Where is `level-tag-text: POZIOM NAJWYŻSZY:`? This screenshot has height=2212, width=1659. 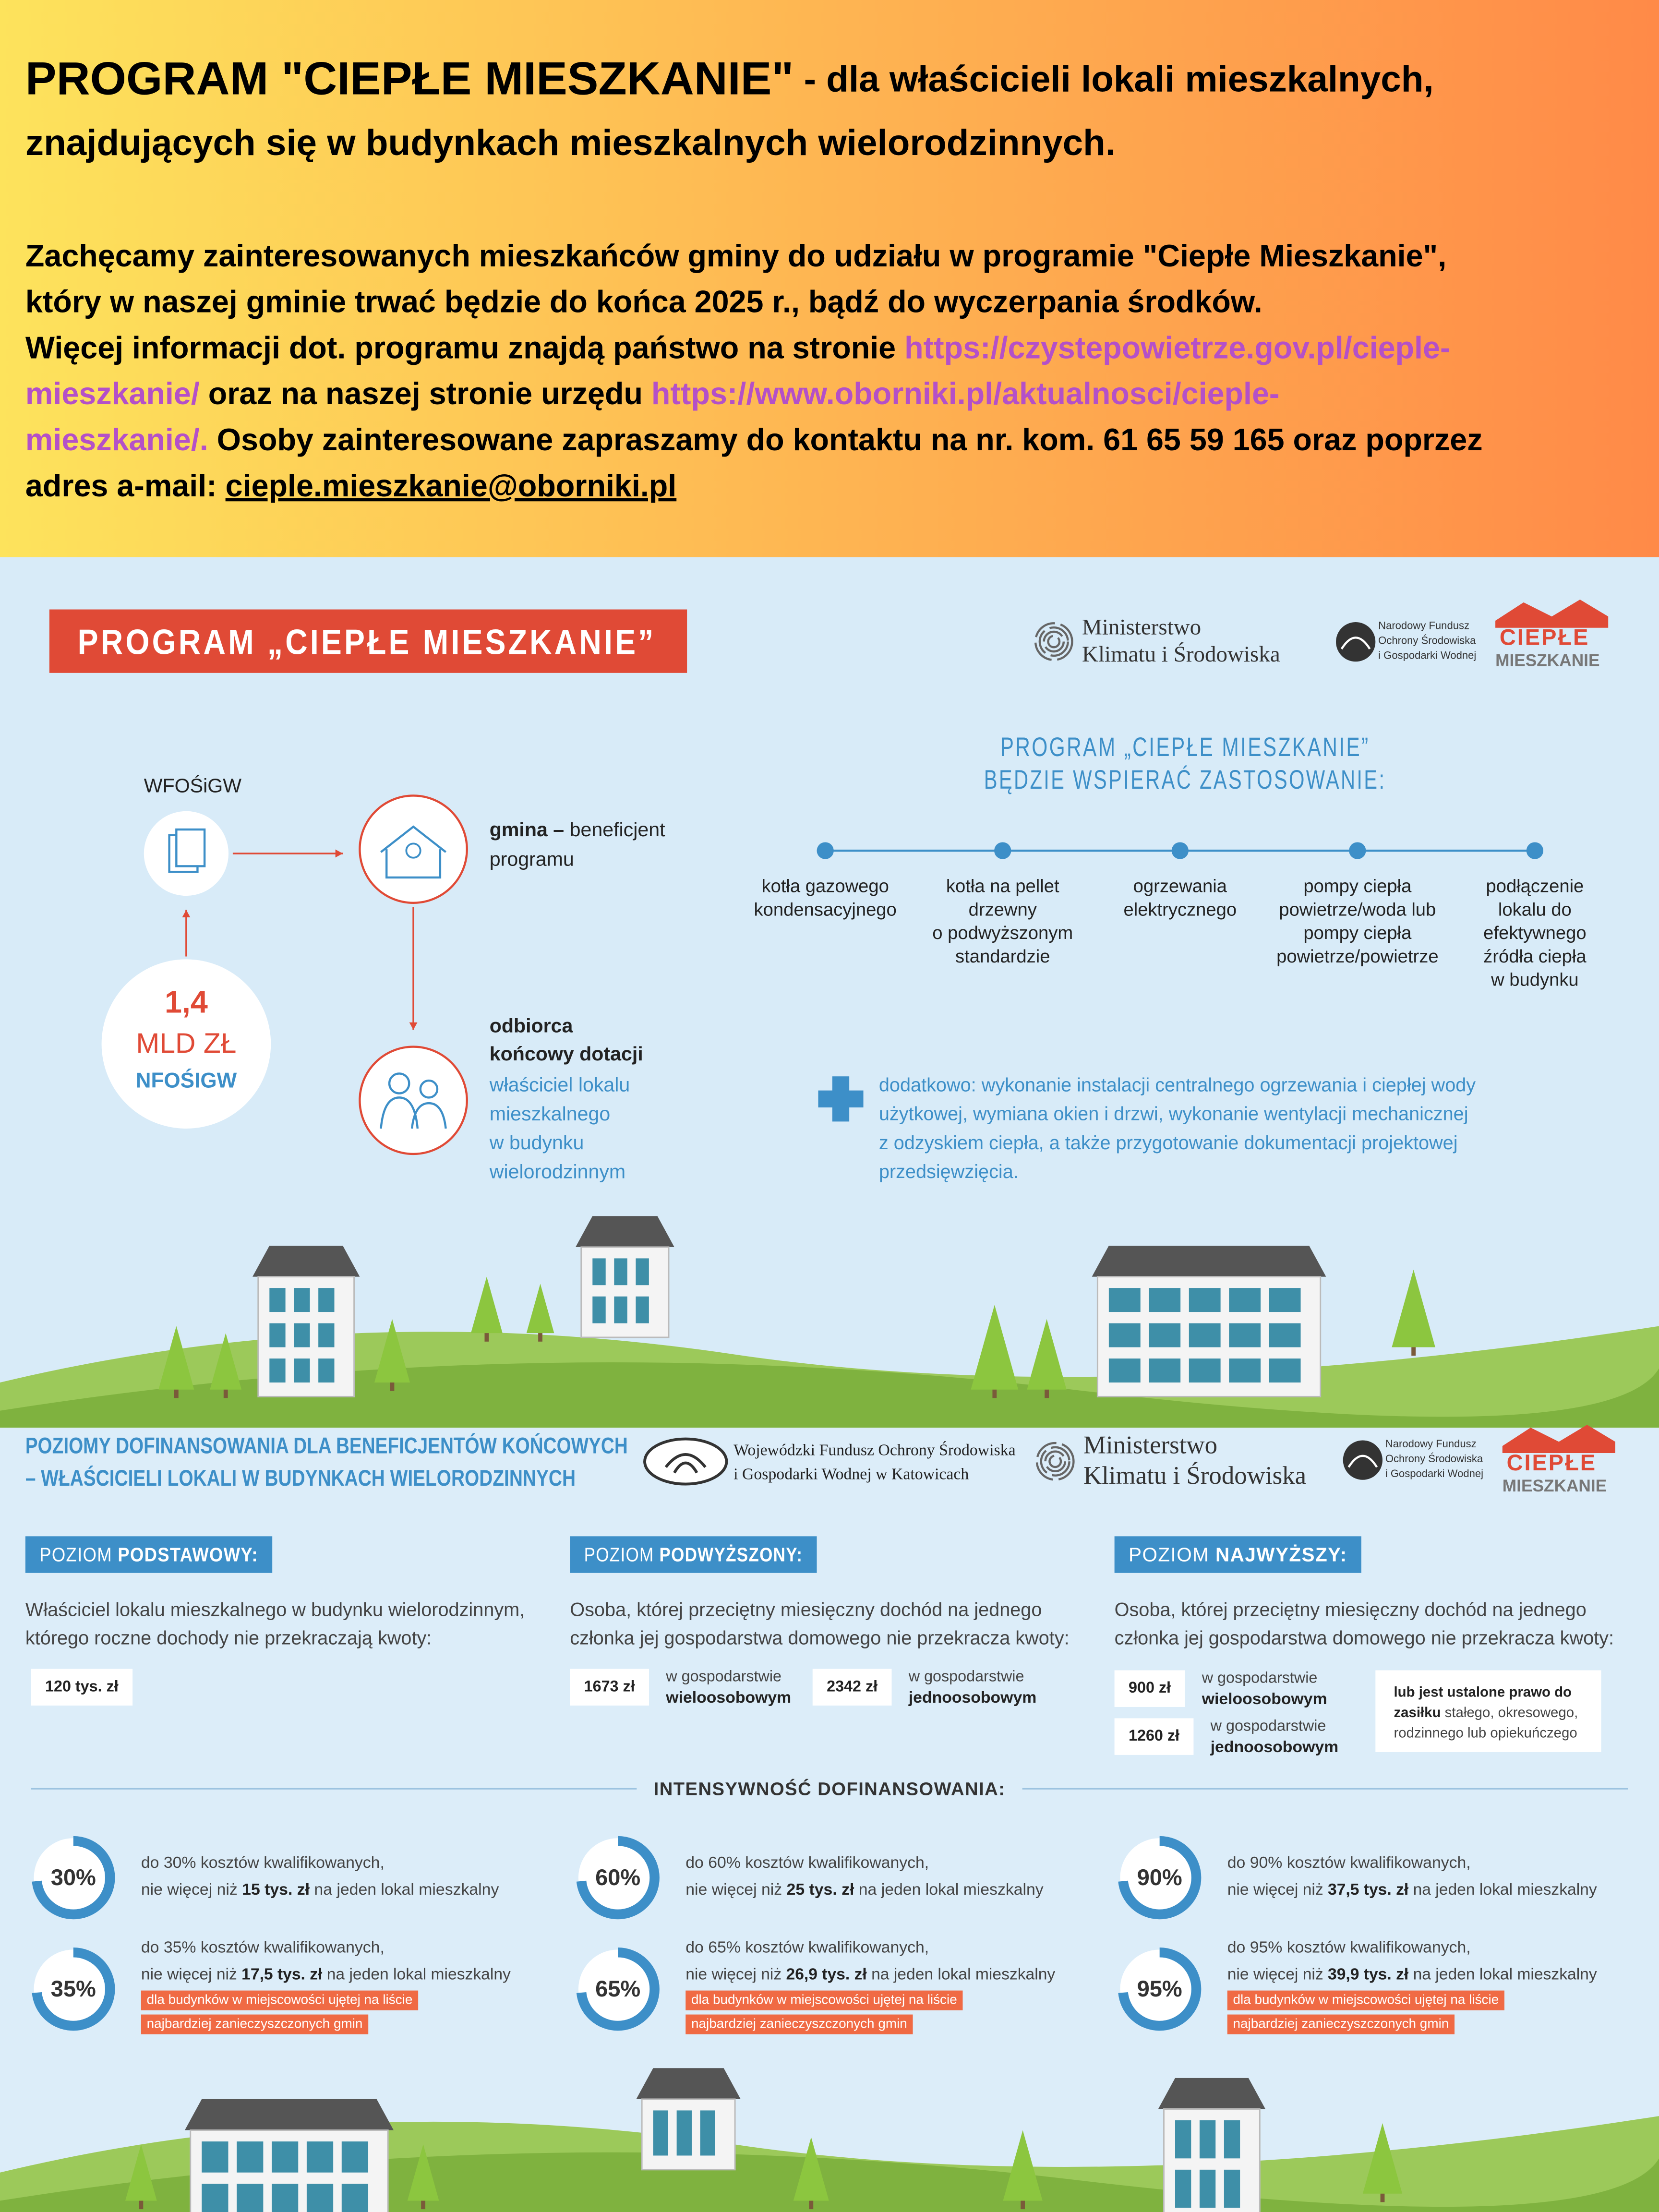
level-tag-text: POZIOM NAJWYŻSZY: is located at coordinates (1238, 1554).